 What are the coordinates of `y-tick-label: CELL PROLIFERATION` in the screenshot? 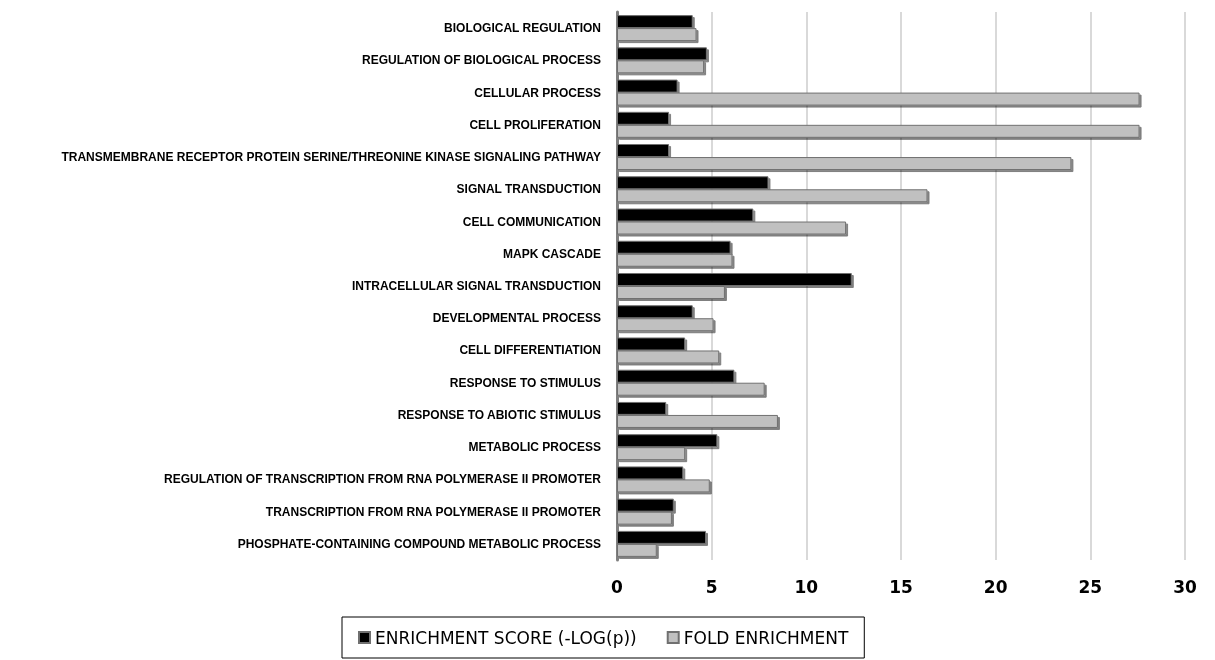 It's located at (535, 124).